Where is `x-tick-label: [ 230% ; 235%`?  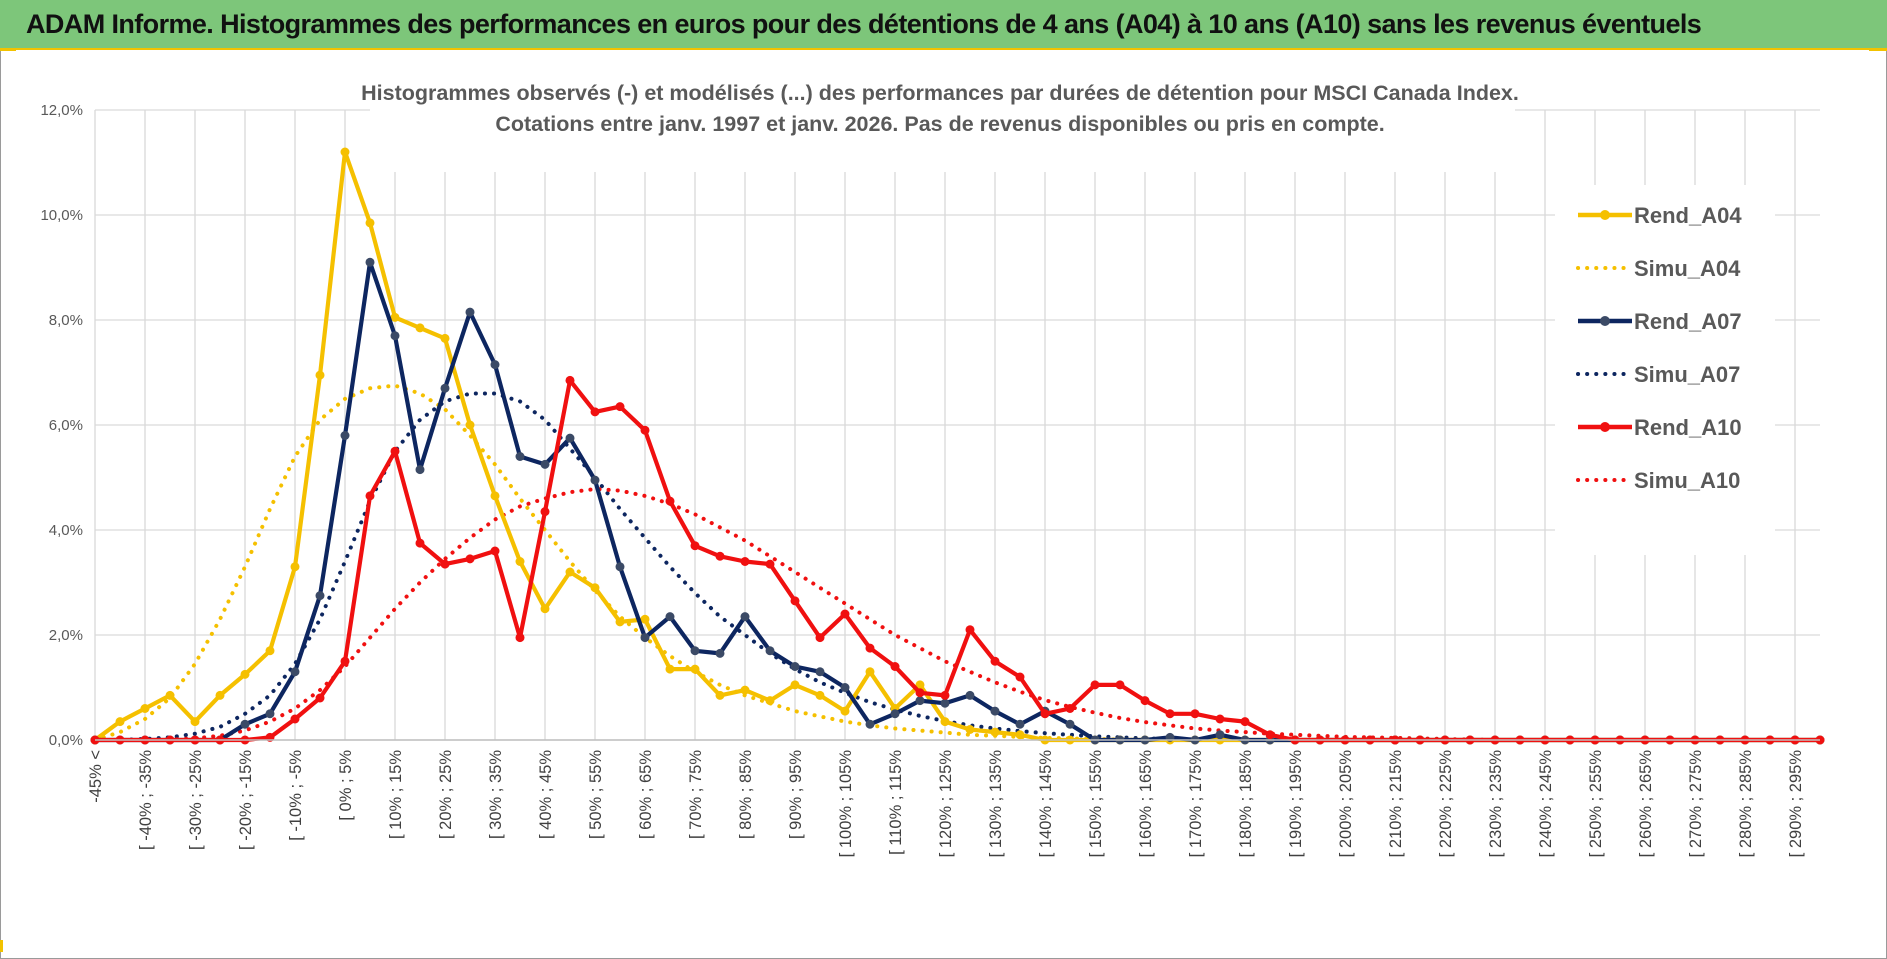
x-tick-label: [ 230% ; 235% is located at coordinates (1496, 804).